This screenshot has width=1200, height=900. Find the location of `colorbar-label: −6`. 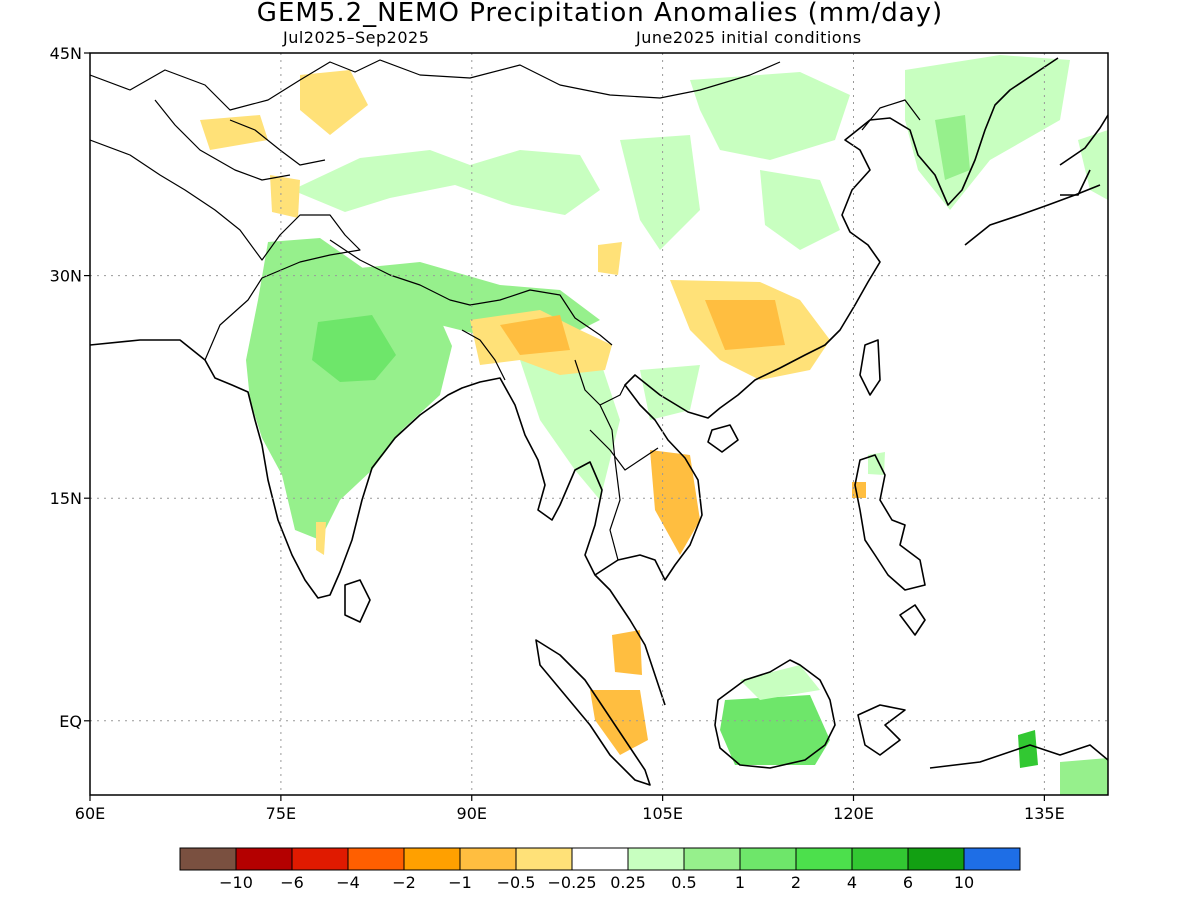

colorbar-label: −6 is located at coordinates (292, 882).